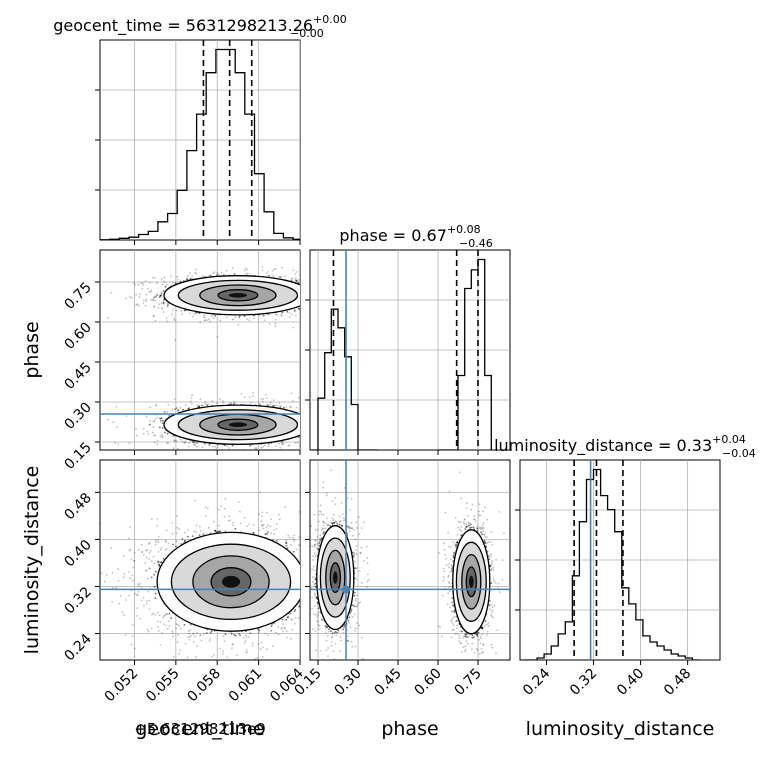 This screenshot has height=760, width=760. I want to click on panel-phase-vs-geocent-time, so click(230, 350).